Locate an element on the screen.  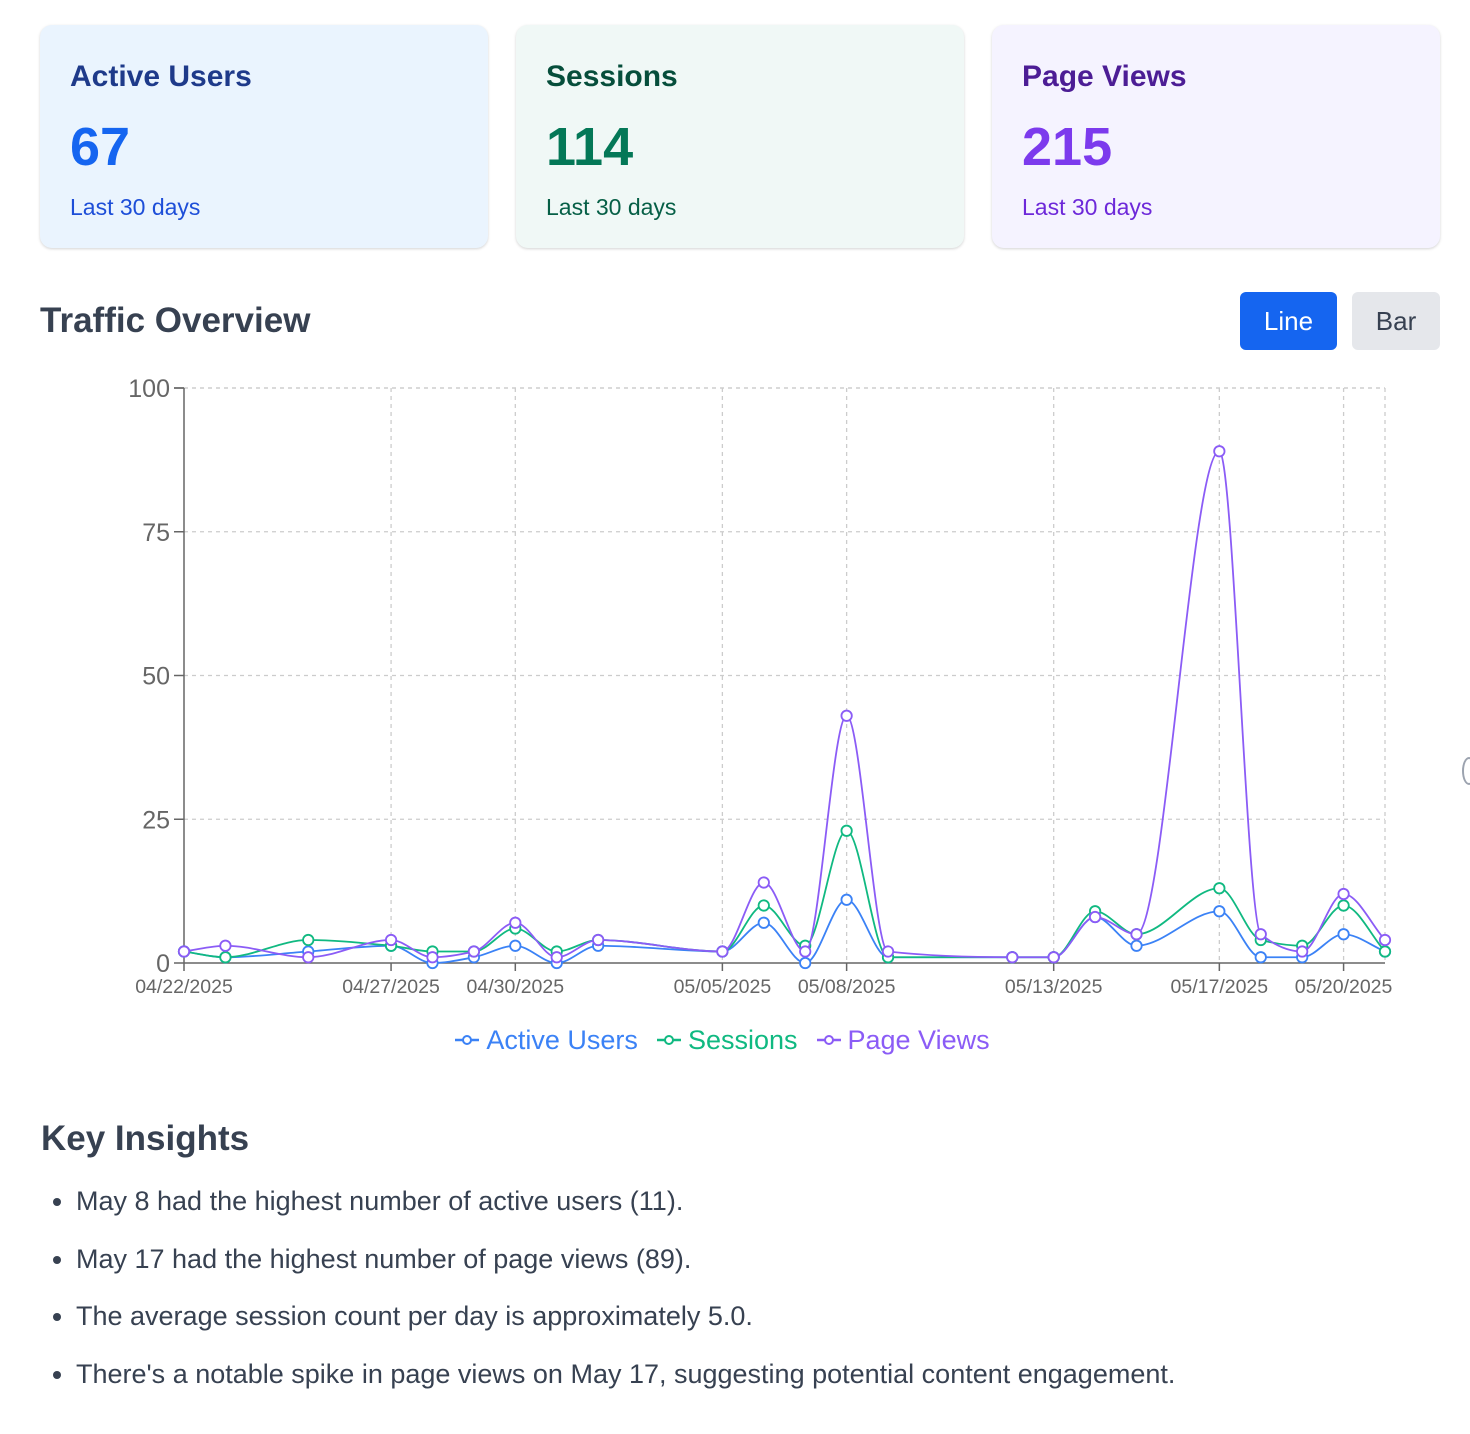
card-value: 67 is located at coordinates (100, 147).